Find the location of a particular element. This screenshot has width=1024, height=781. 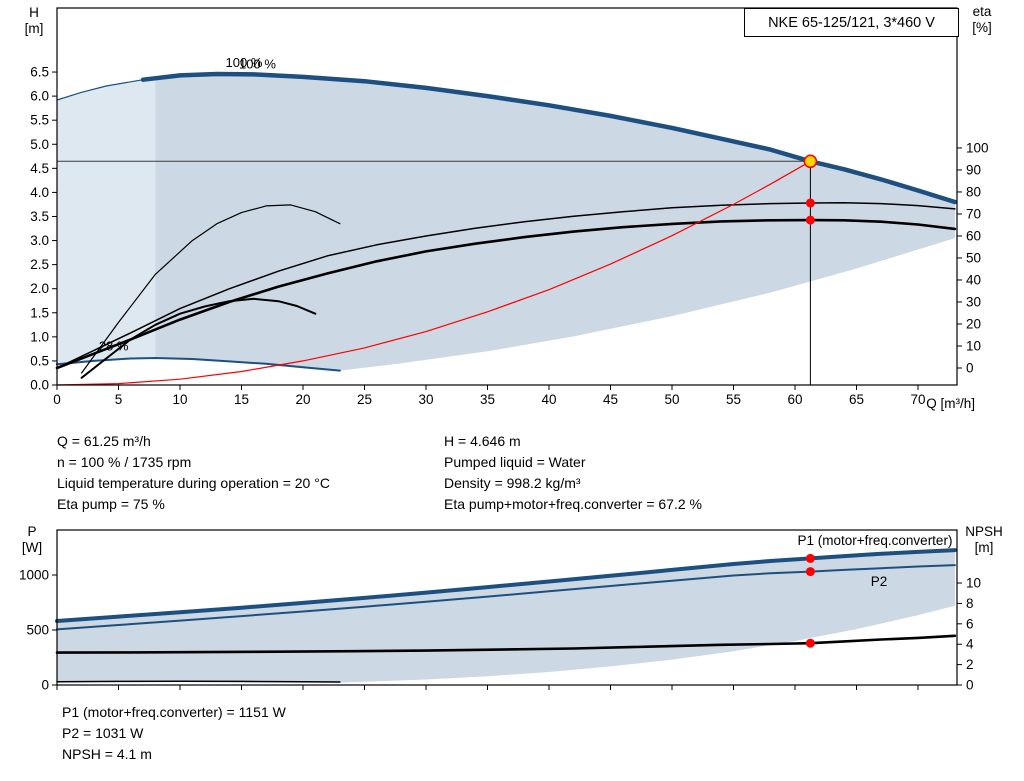

y-left-tick-label: 2.5 is located at coordinates (39, 264).